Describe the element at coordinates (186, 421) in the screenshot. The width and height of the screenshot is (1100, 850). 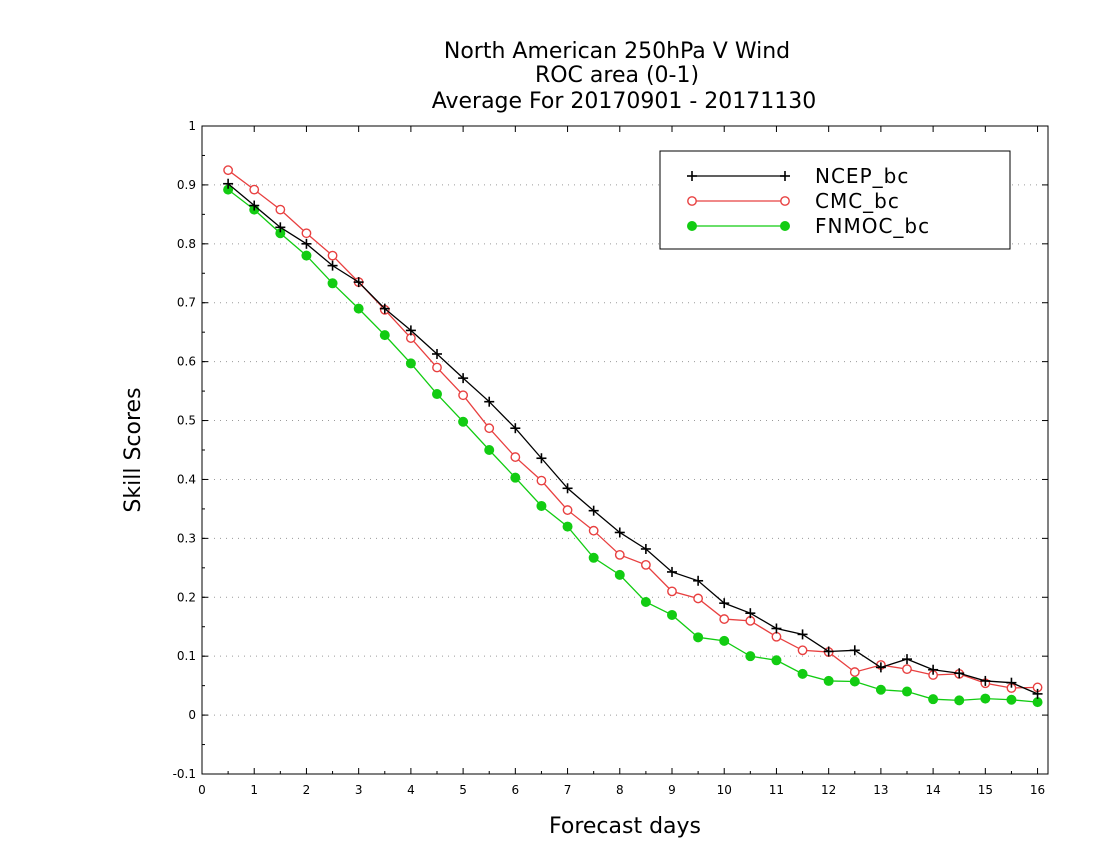
I see `y-tick-label: 0.5` at that location.